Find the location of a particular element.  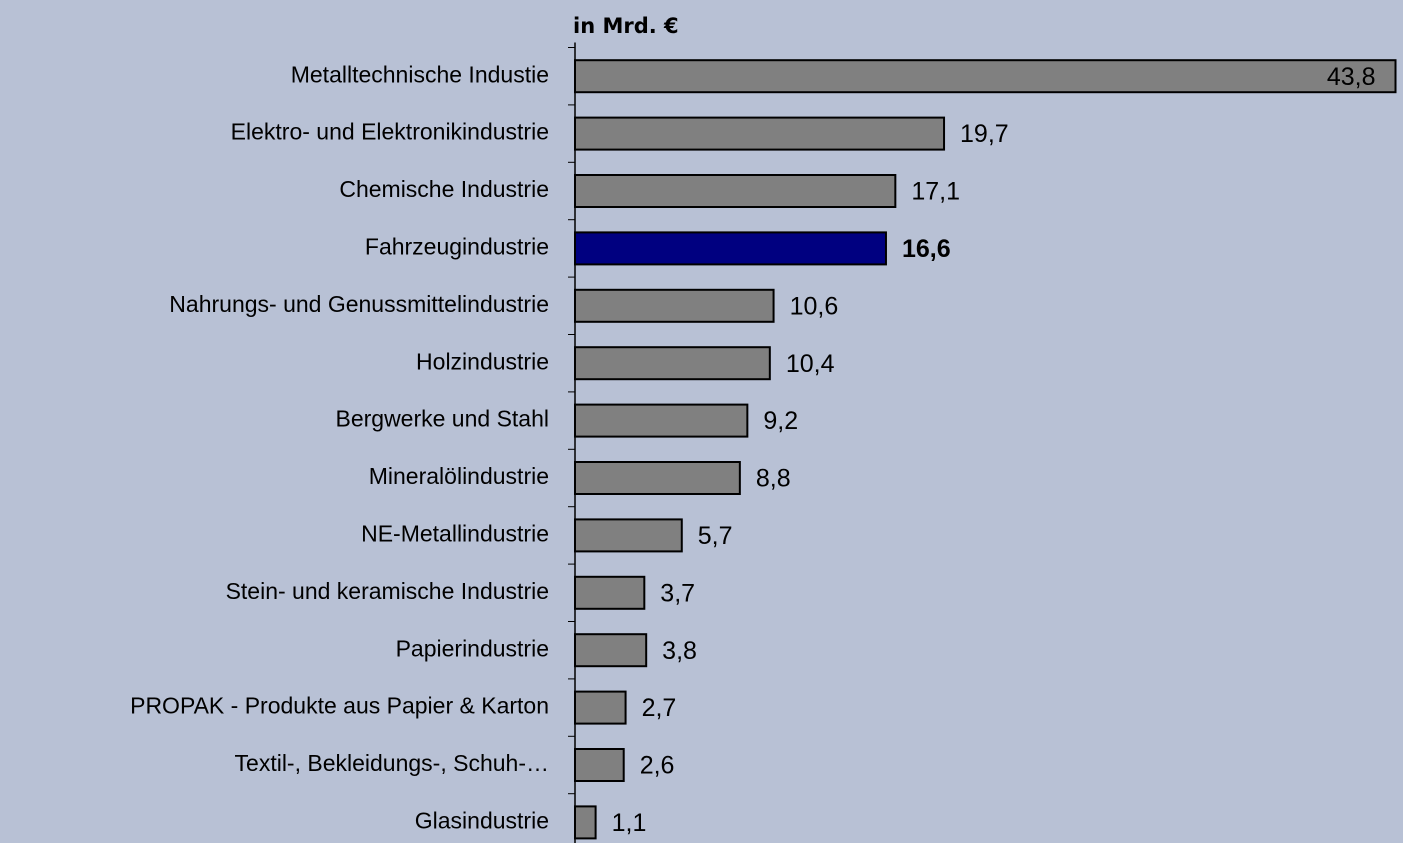

category-label: Stein- und keramische Industrie is located at coordinates (387, 591).